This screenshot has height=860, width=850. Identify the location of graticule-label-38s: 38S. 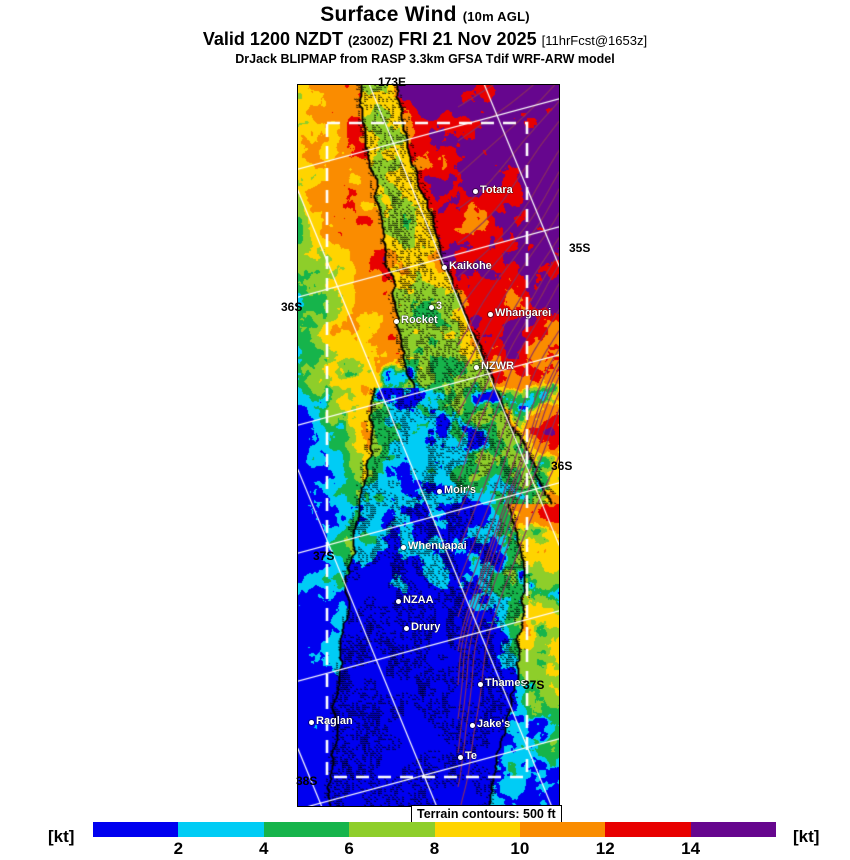
(307, 781).